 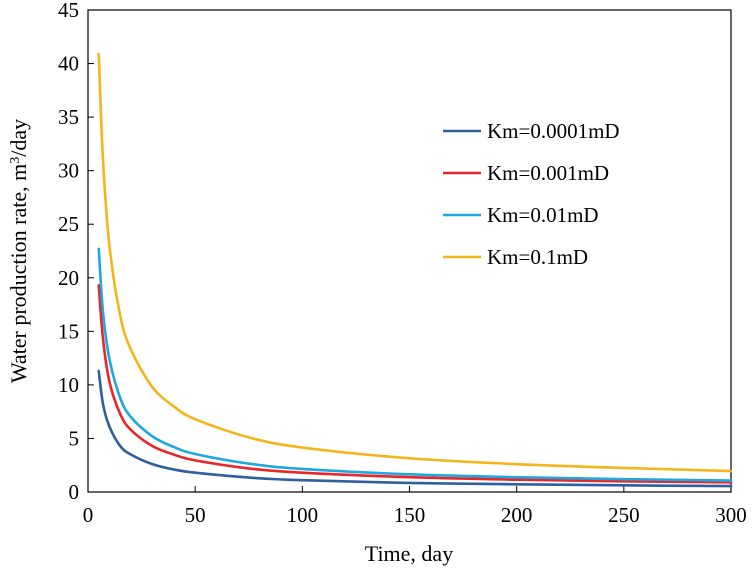 I want to click on y-tick-label: 35, so click(x=68, y=117).